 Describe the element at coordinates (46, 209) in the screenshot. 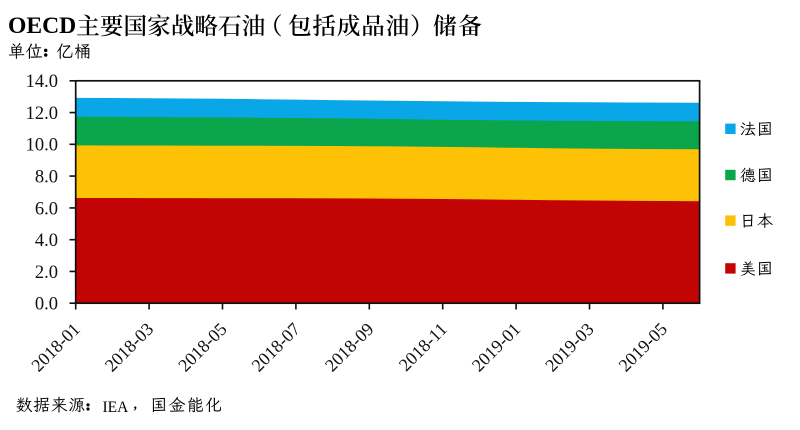

I see `svg-text: 6.0` at that location.